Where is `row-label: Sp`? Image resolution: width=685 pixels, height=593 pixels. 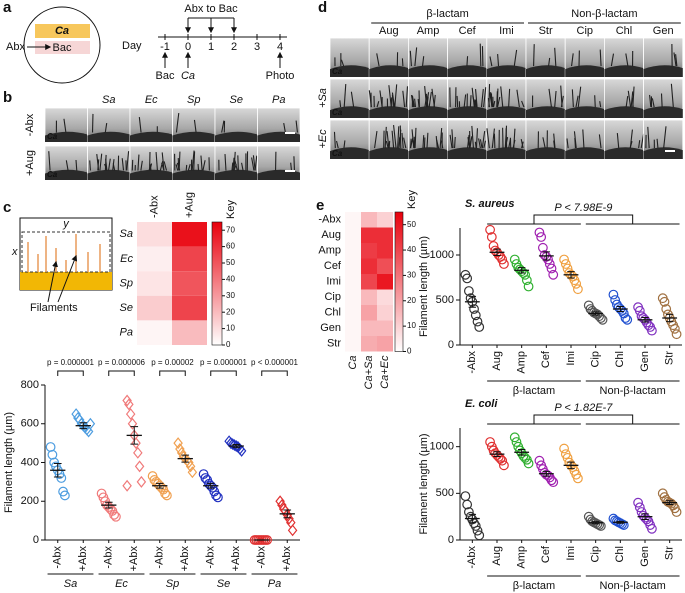 row-label: Sp is located at coordinates (126, 283).